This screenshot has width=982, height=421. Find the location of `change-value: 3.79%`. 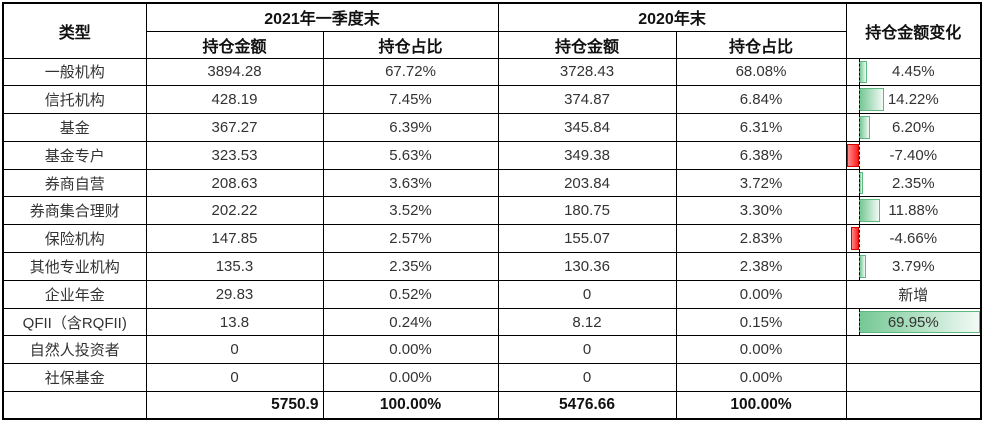

change-value: 3.79% is located at coordinates (913, 266).